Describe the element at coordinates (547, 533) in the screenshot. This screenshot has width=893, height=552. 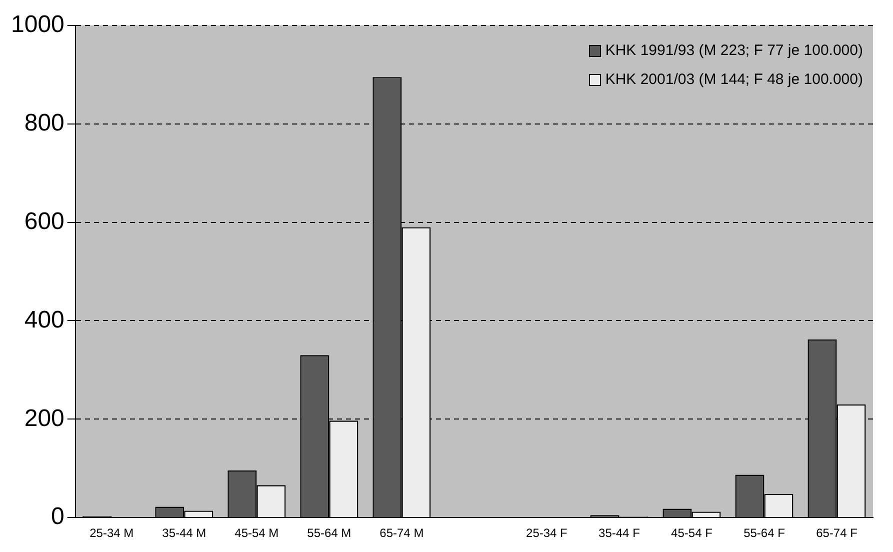
I see `x-tick-label: 25-34 F` at that location.